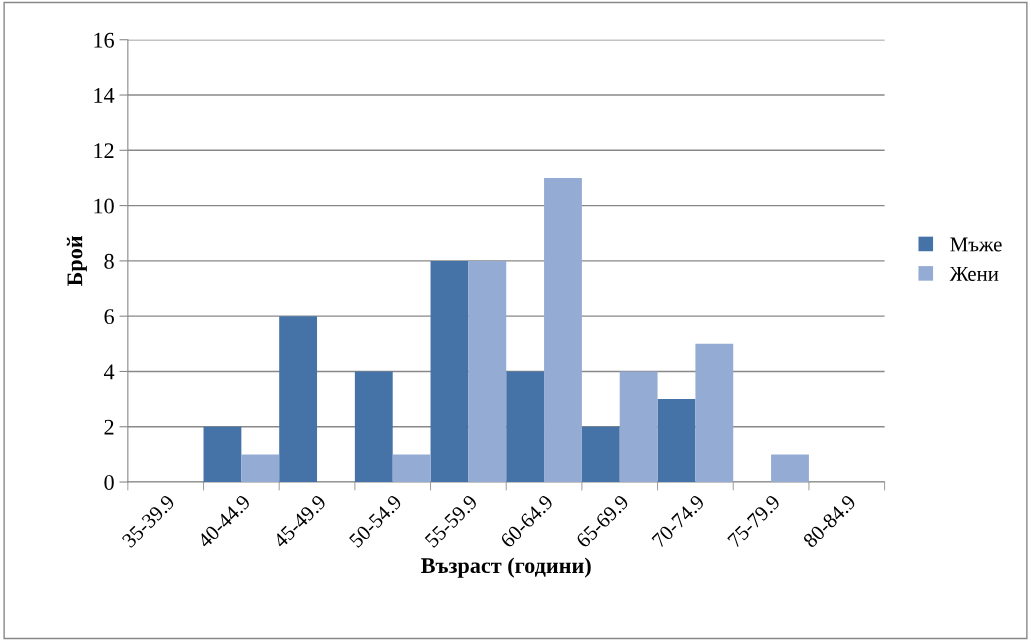  Describe the element at coordinates (109, 372) in the screenshot. I see `y-tick-label: 4` at that location.